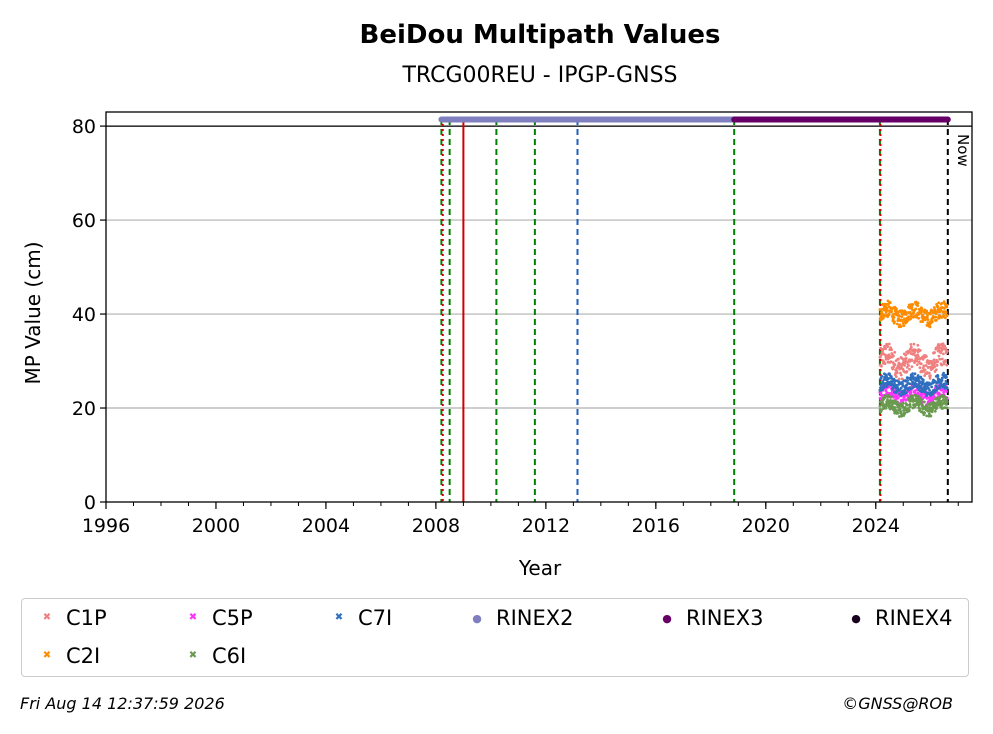 This screenshot has height=734, width=993. I want to click on y-tick-label: 20, so click(84, 409).